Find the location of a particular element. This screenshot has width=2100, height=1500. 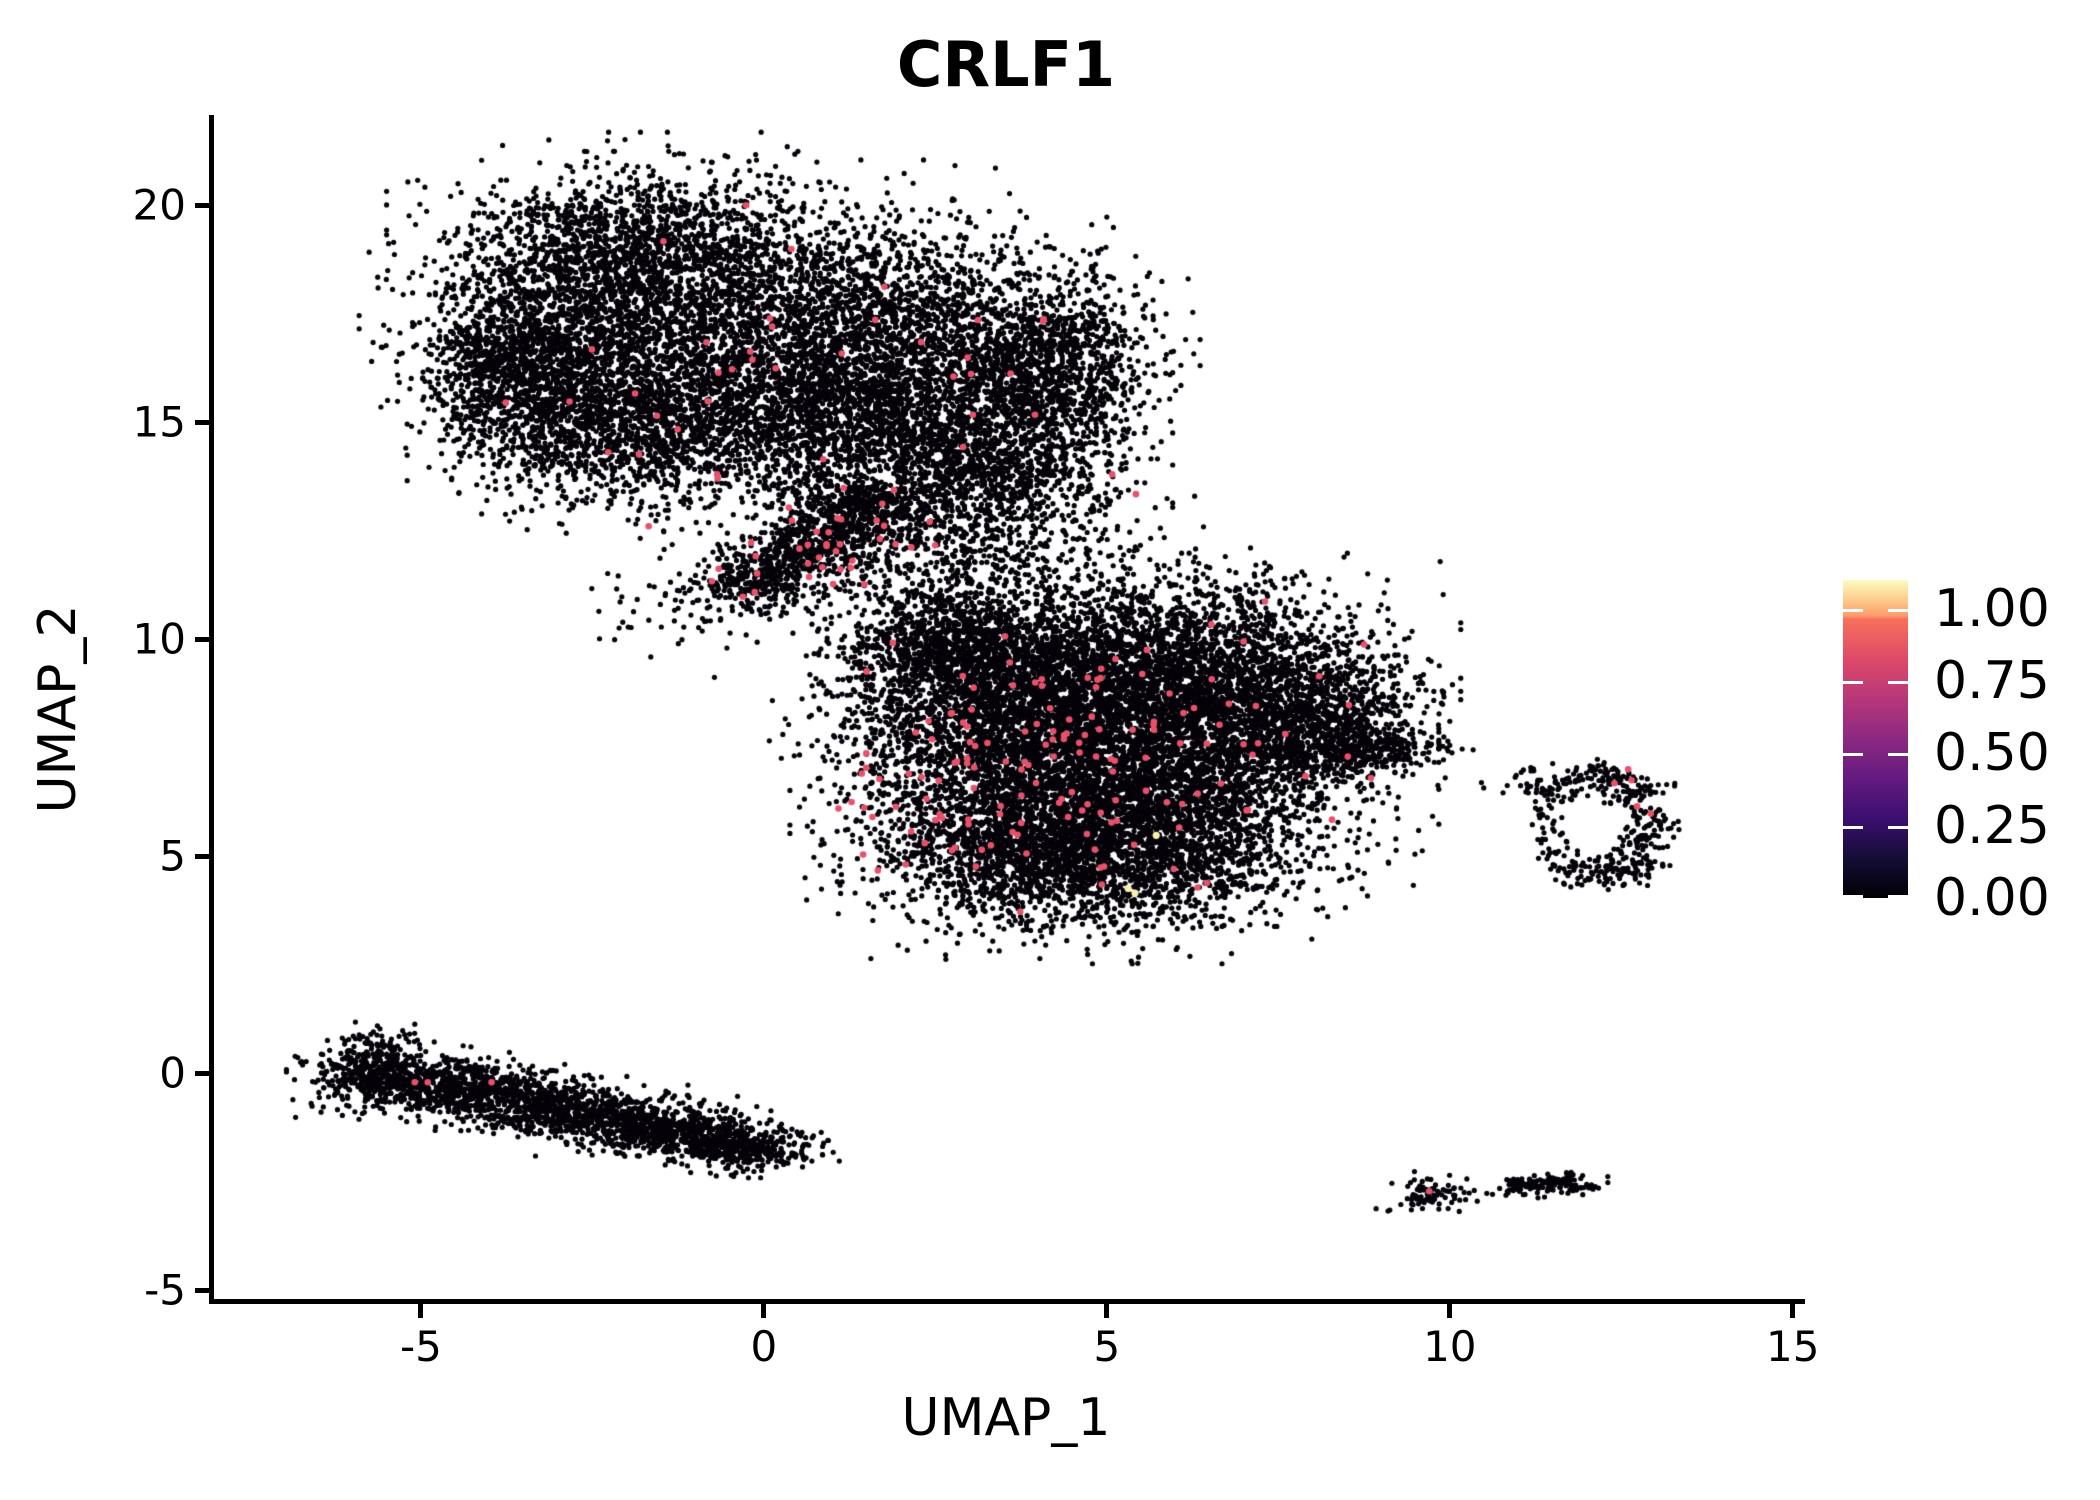

colorbar-label: 0.75 is located at coordinates (1992, 681).